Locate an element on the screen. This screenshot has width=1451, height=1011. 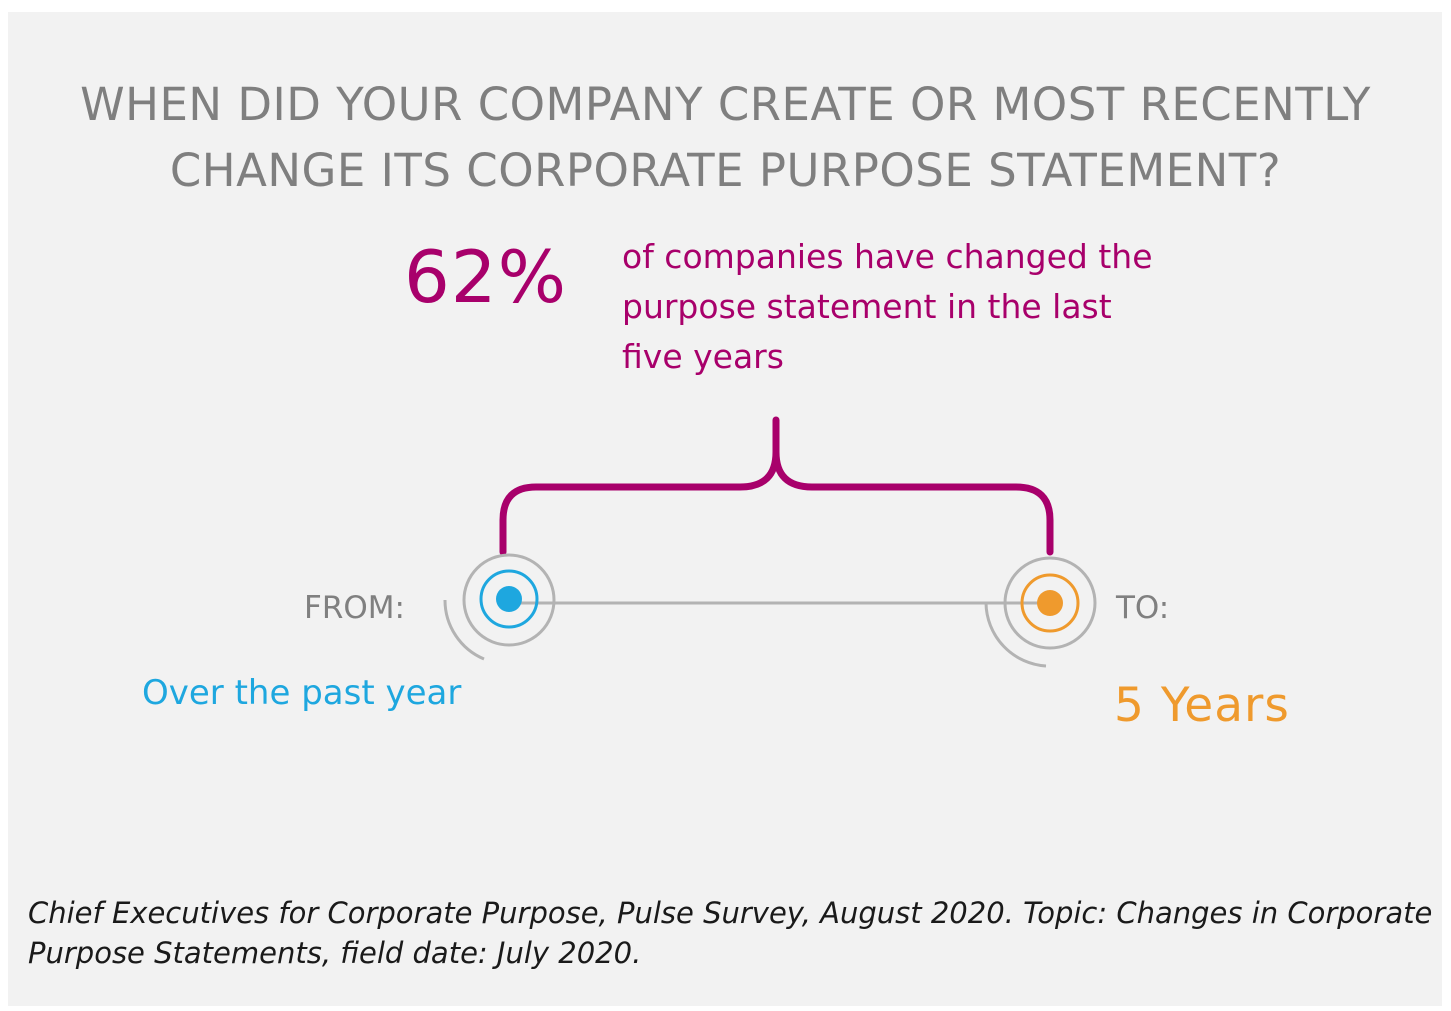
highlight-description-line-2: purpose statement in the last is located at coordinates (867, 306).